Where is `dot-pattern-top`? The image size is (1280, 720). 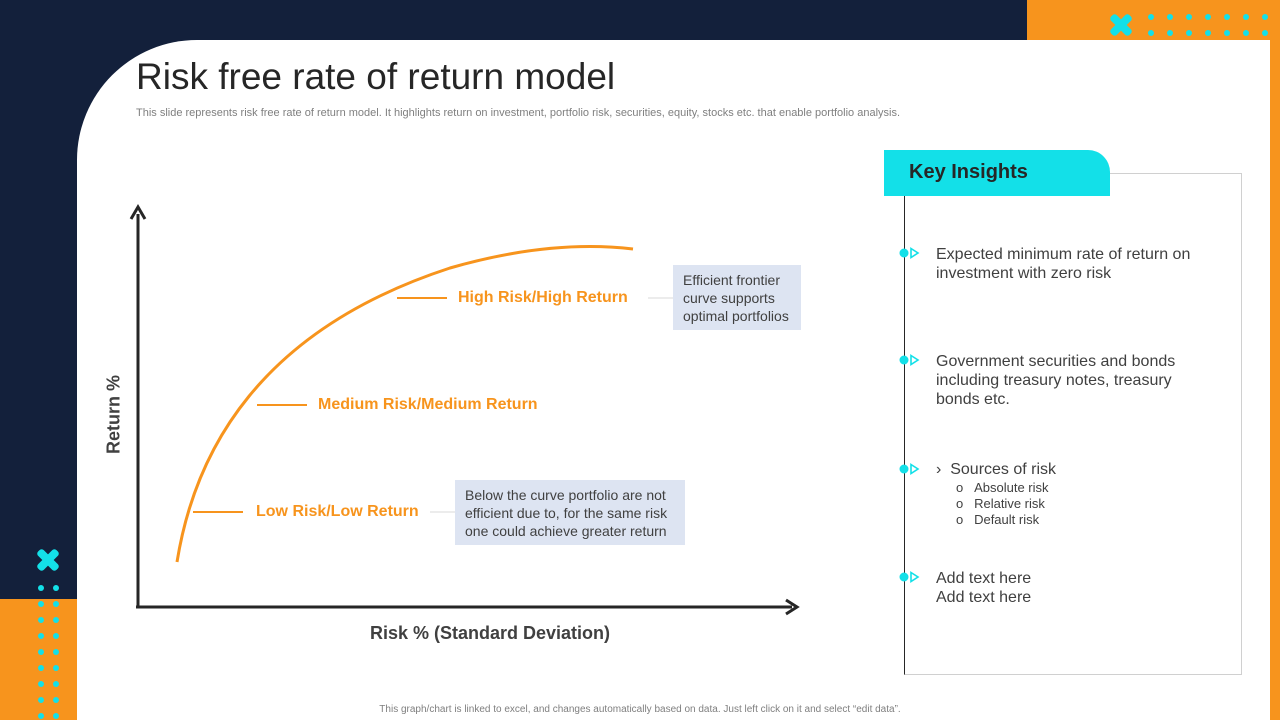 dot-pattern-top is located at coordinates (1208, 25).